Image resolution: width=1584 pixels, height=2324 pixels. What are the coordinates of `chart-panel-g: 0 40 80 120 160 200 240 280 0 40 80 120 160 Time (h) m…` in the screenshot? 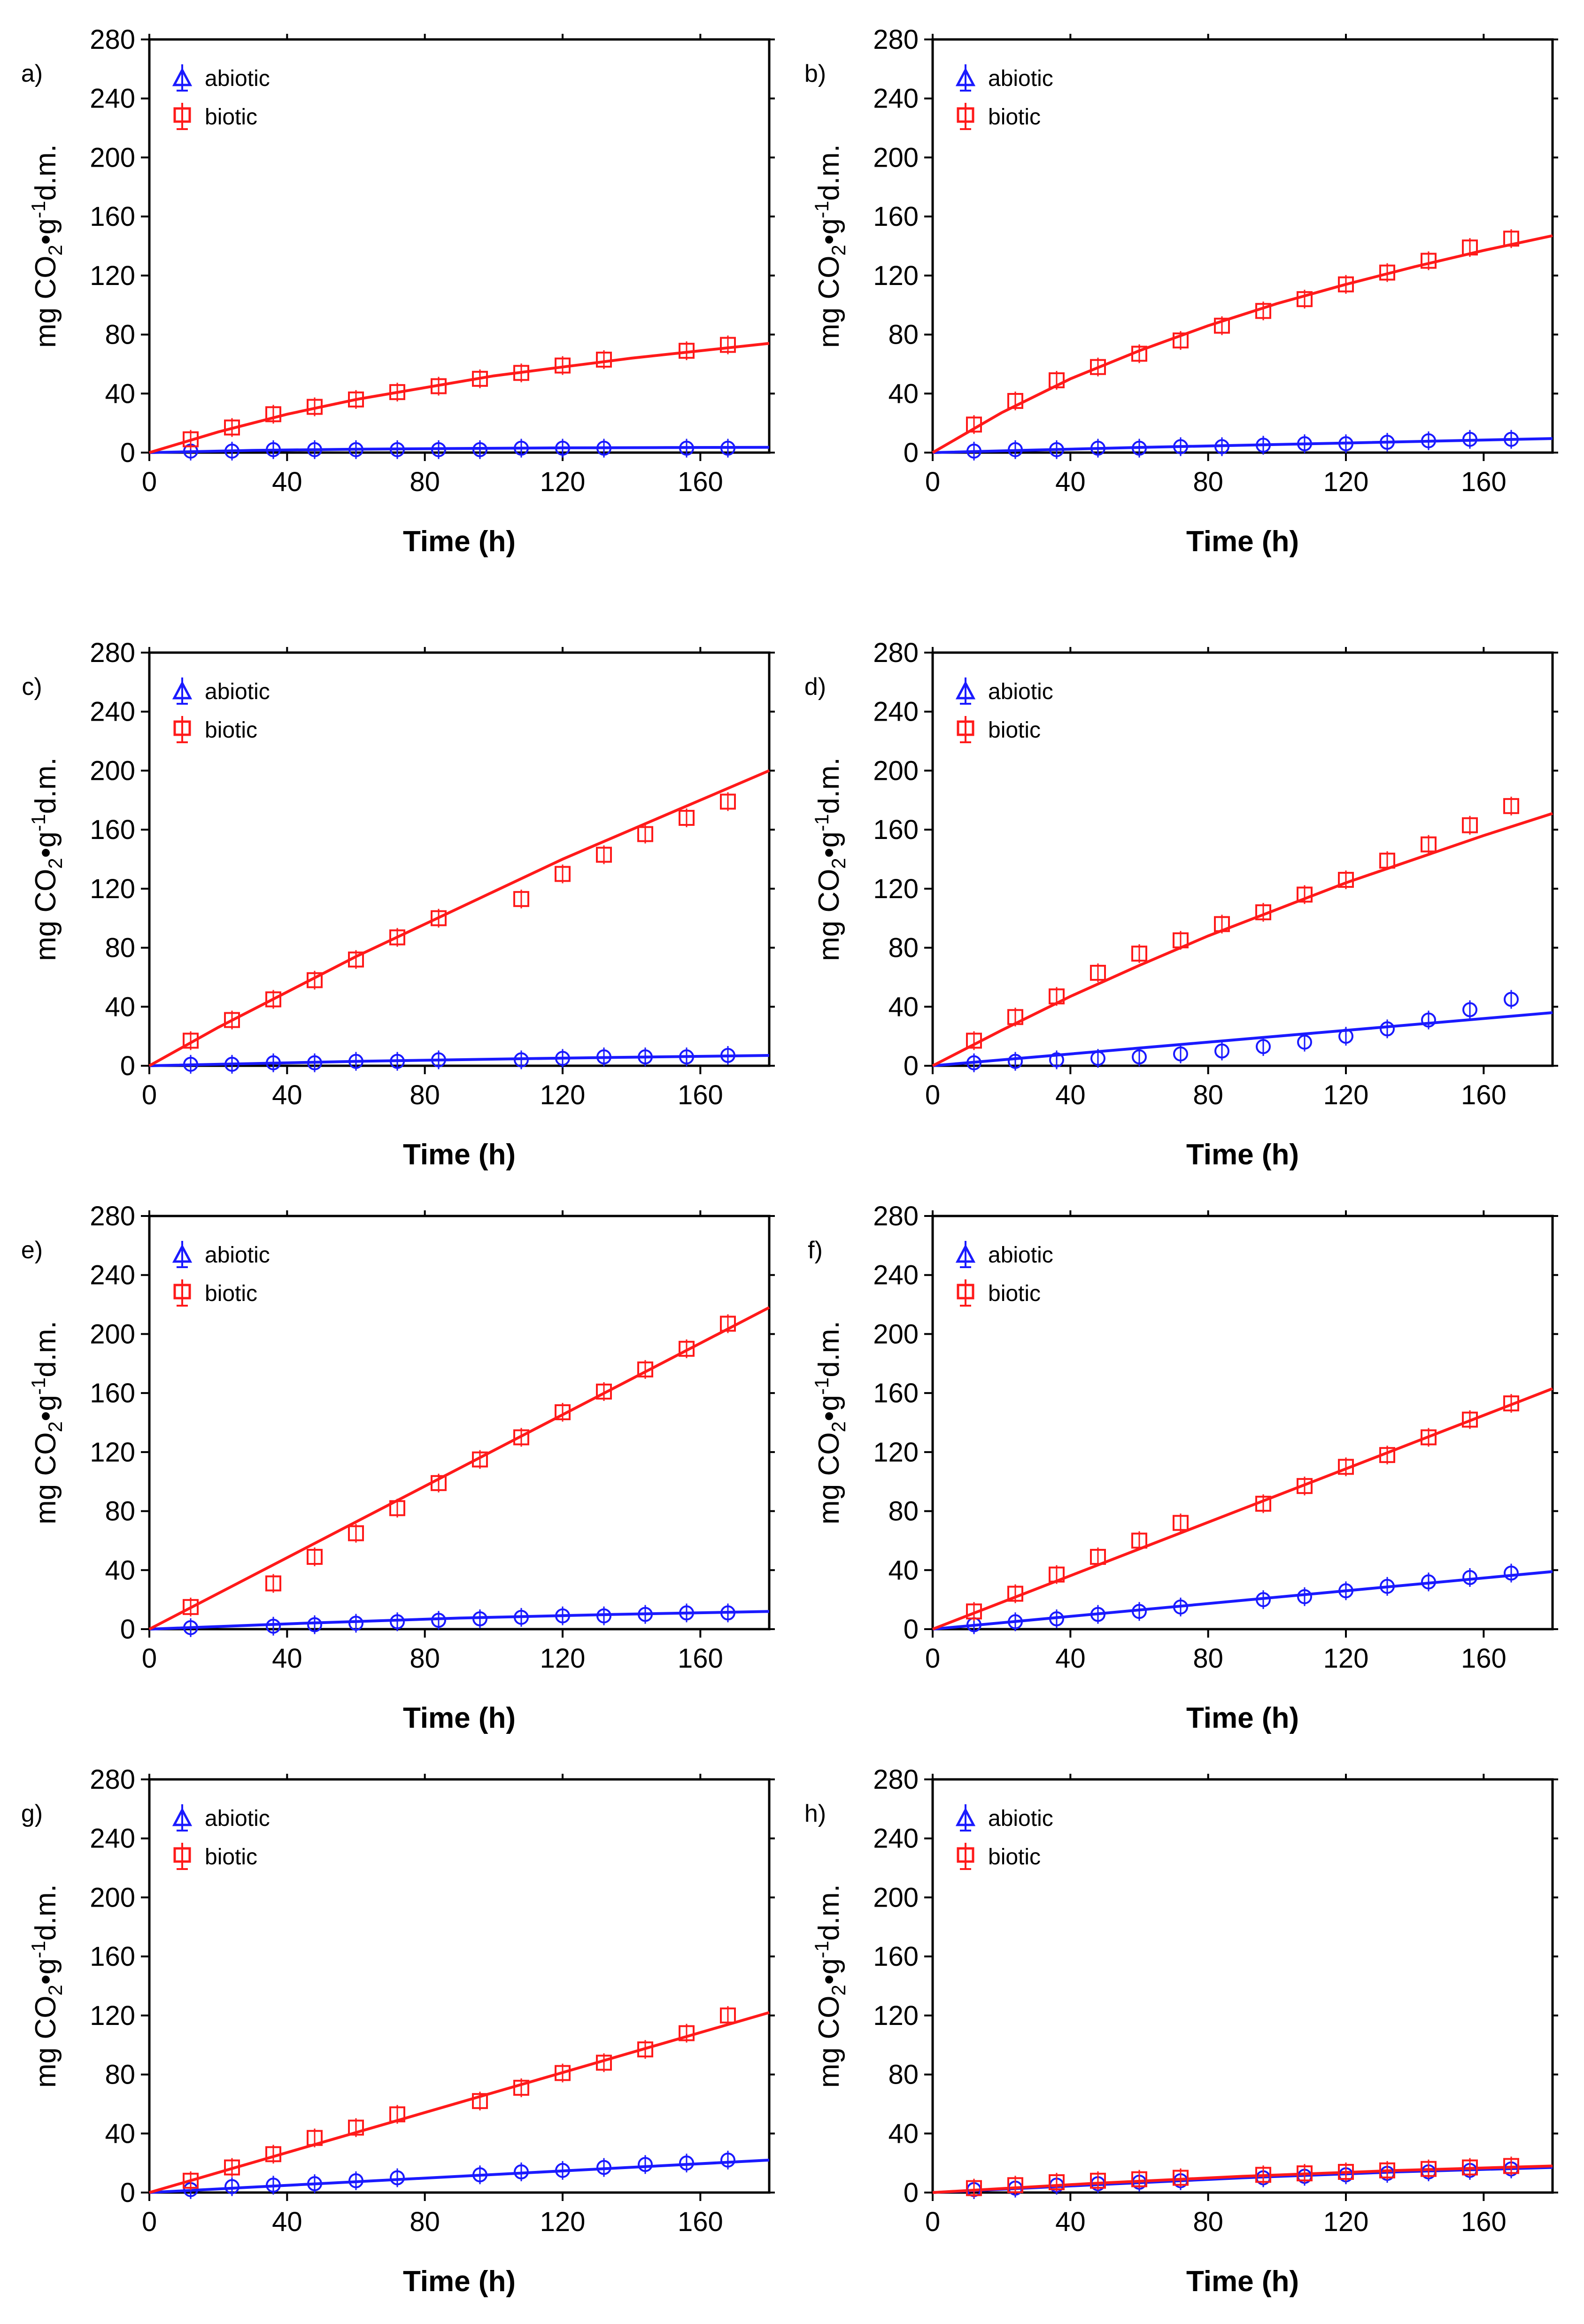 It's located at (398, 2031).